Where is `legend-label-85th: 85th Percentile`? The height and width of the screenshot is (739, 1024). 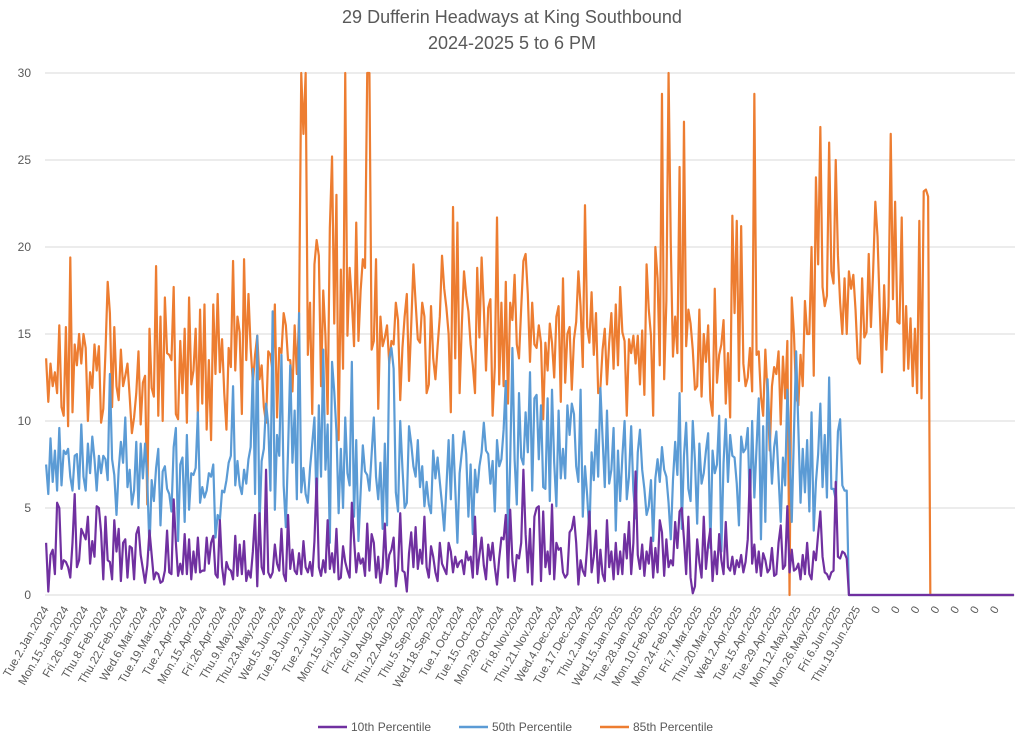
legend-label-85th: 85th Percentile is located at coordinates (673, 727).